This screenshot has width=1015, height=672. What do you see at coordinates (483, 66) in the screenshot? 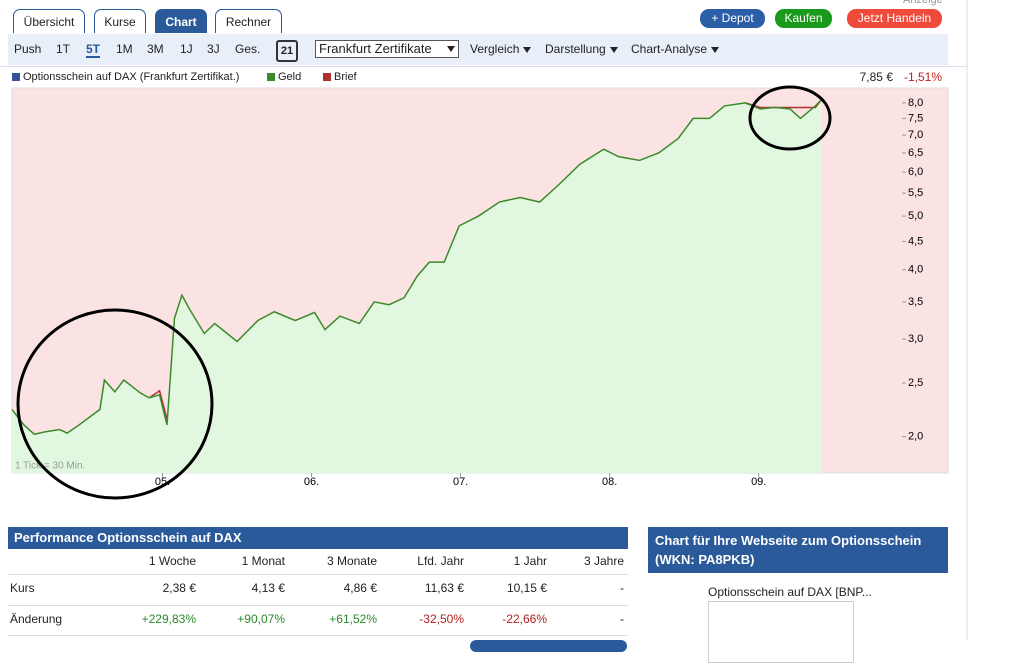
I see `divider` at bounding box center [483, 66].